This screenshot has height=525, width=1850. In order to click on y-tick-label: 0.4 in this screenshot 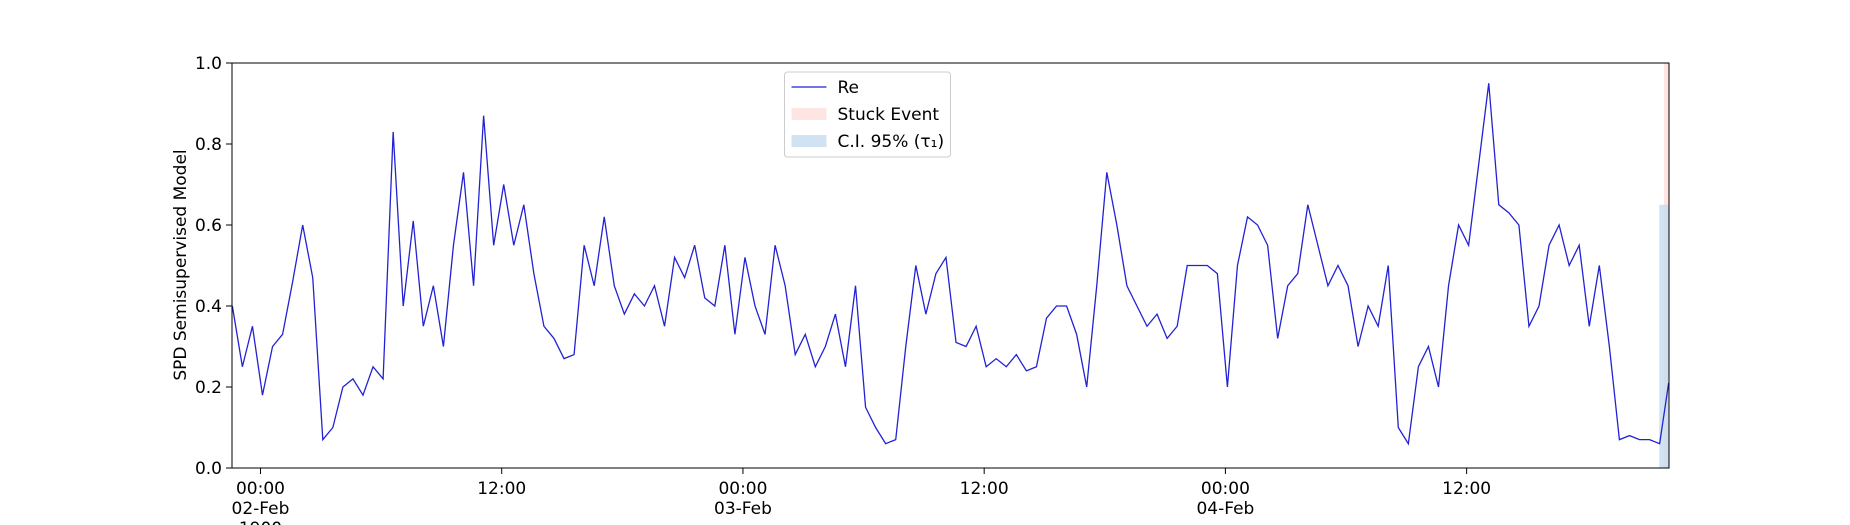, I will do `click(208, 307)`.